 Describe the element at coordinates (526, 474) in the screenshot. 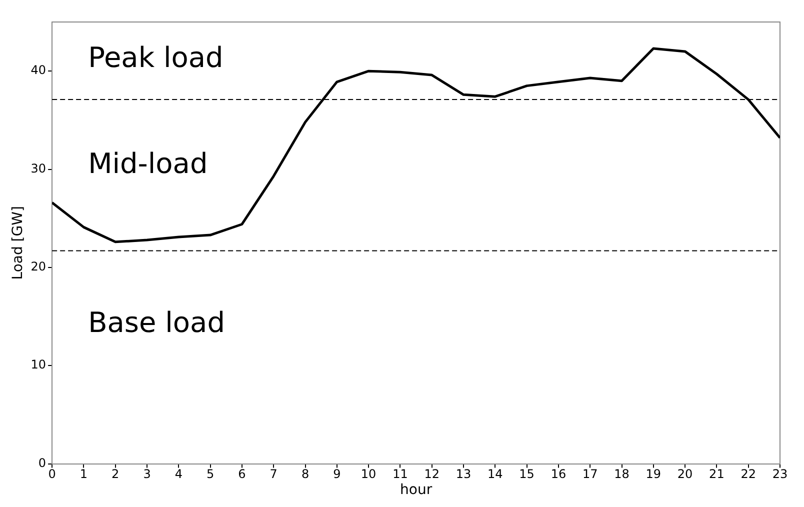

I see `x-tick-label: 15` at that location.